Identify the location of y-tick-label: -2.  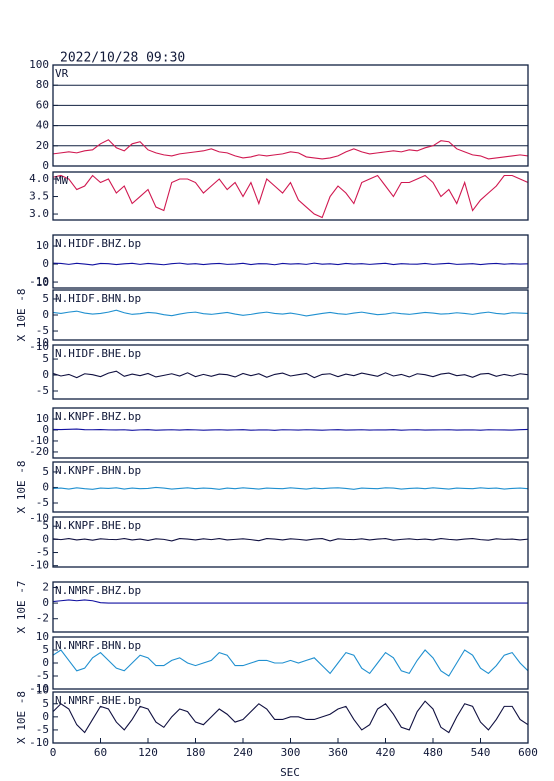
(42, 618).